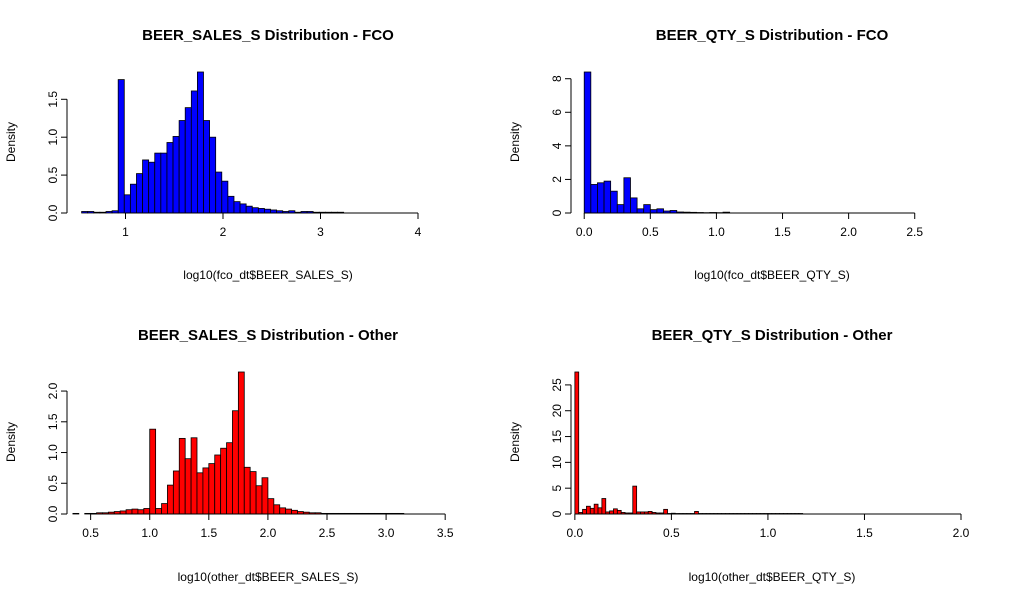 Image resolution: width=1009 pixels, height=601 pixels. I want to click on x-tick-label: 2.5, so click(327, 533).